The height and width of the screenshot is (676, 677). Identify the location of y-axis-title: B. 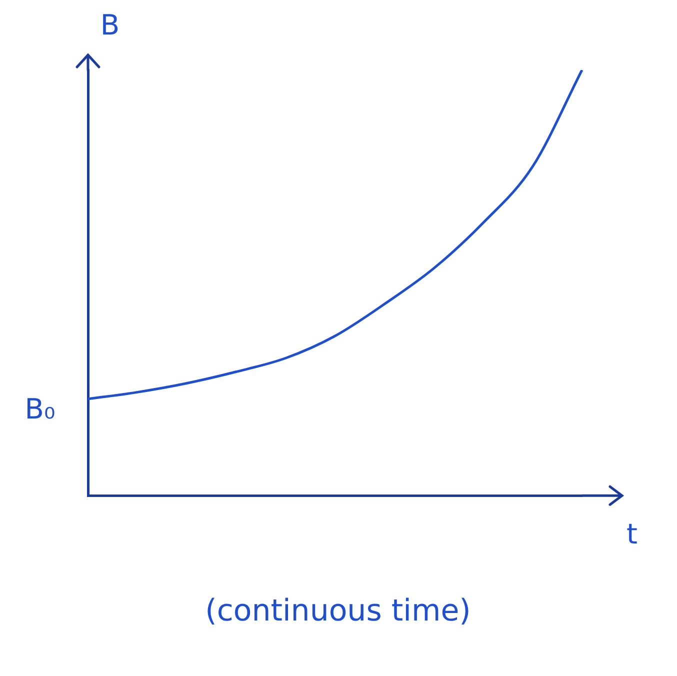
(110, 25).